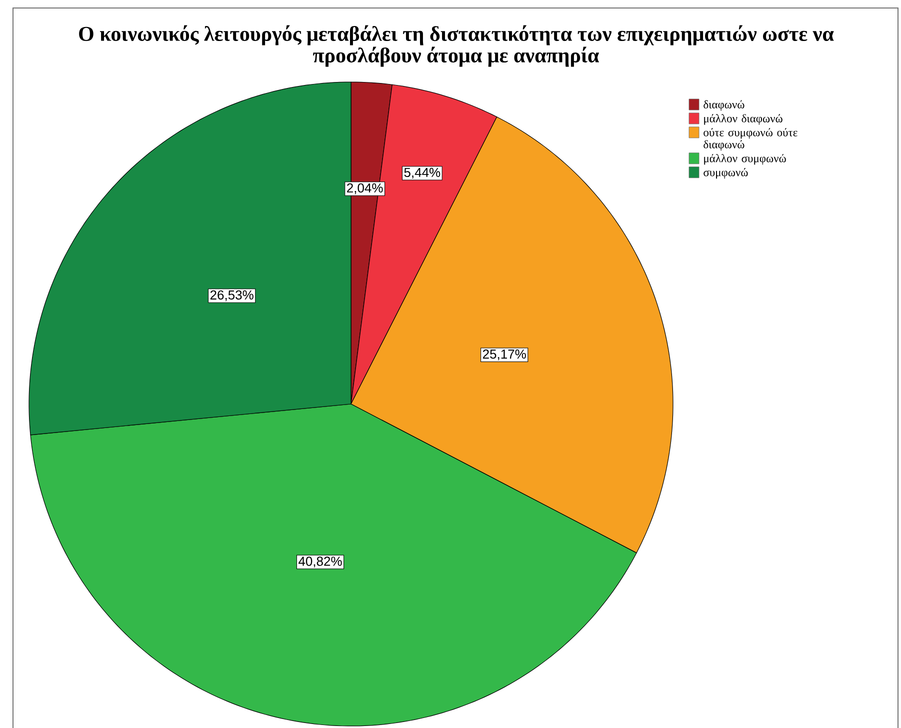  Describe the element at coordinates (743, 119) in the screenshot. I see `legend-label: μάλλον διαφωνώ` at that location.